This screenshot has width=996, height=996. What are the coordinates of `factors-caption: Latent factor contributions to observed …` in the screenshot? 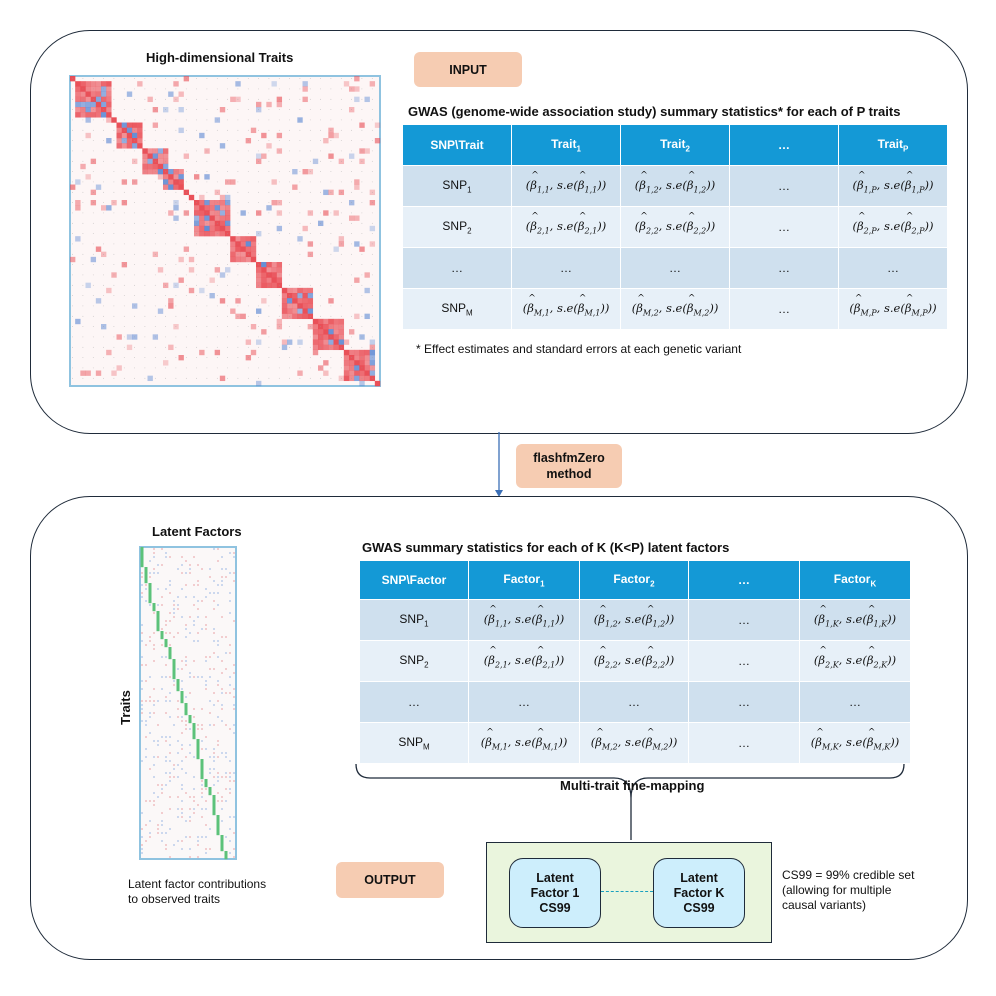 It's located at (197, 891).